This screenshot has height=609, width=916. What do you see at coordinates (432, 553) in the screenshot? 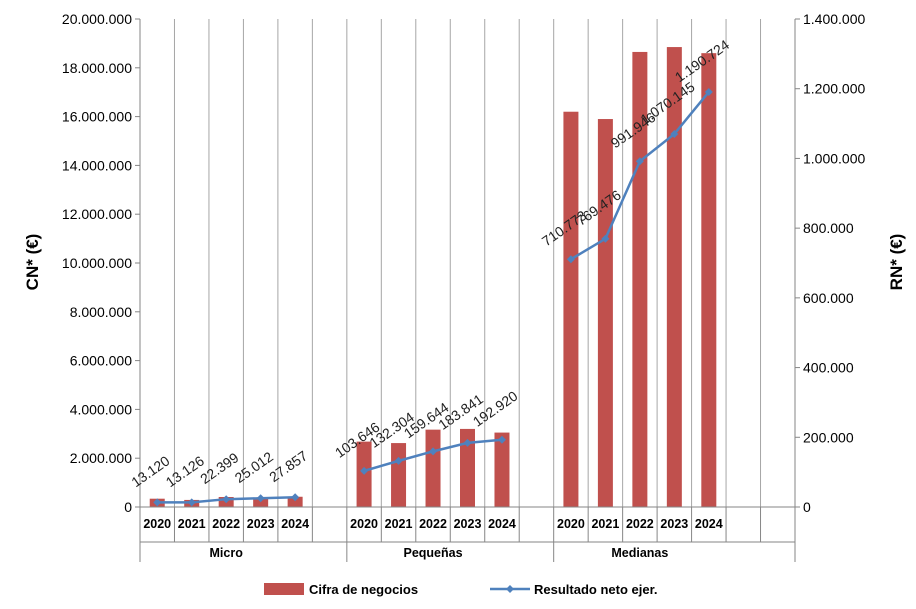
I see `group-label: Pequeñas` at bounding box center [432, 553].